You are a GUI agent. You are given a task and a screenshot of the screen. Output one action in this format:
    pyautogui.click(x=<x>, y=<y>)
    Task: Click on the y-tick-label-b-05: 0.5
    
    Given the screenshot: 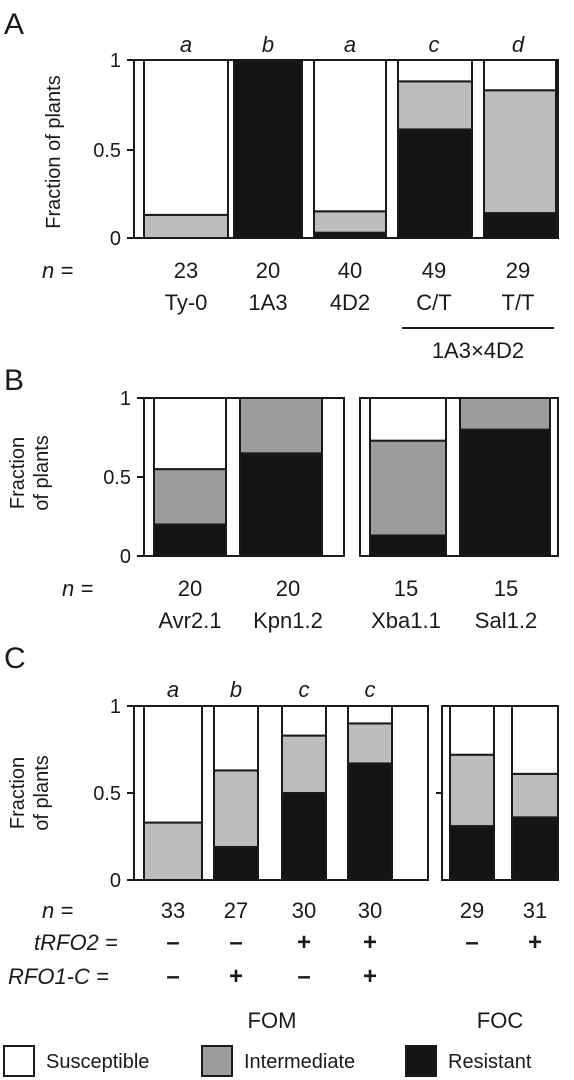 What is the action you would take?
    pyautogui.click(x=117, y=478)
    